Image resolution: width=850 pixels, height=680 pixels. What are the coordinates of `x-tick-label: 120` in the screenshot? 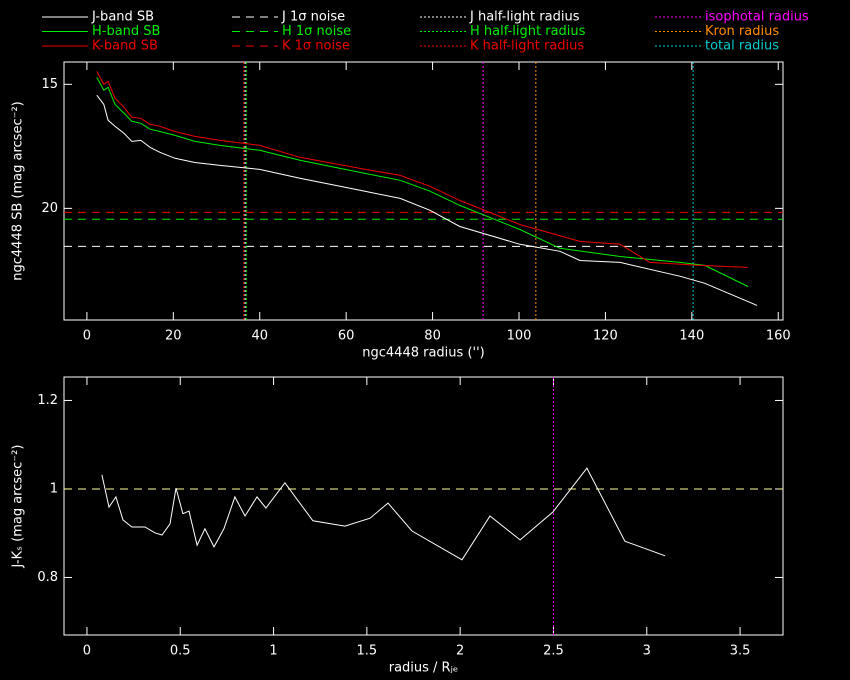 It's located at (605, 336).